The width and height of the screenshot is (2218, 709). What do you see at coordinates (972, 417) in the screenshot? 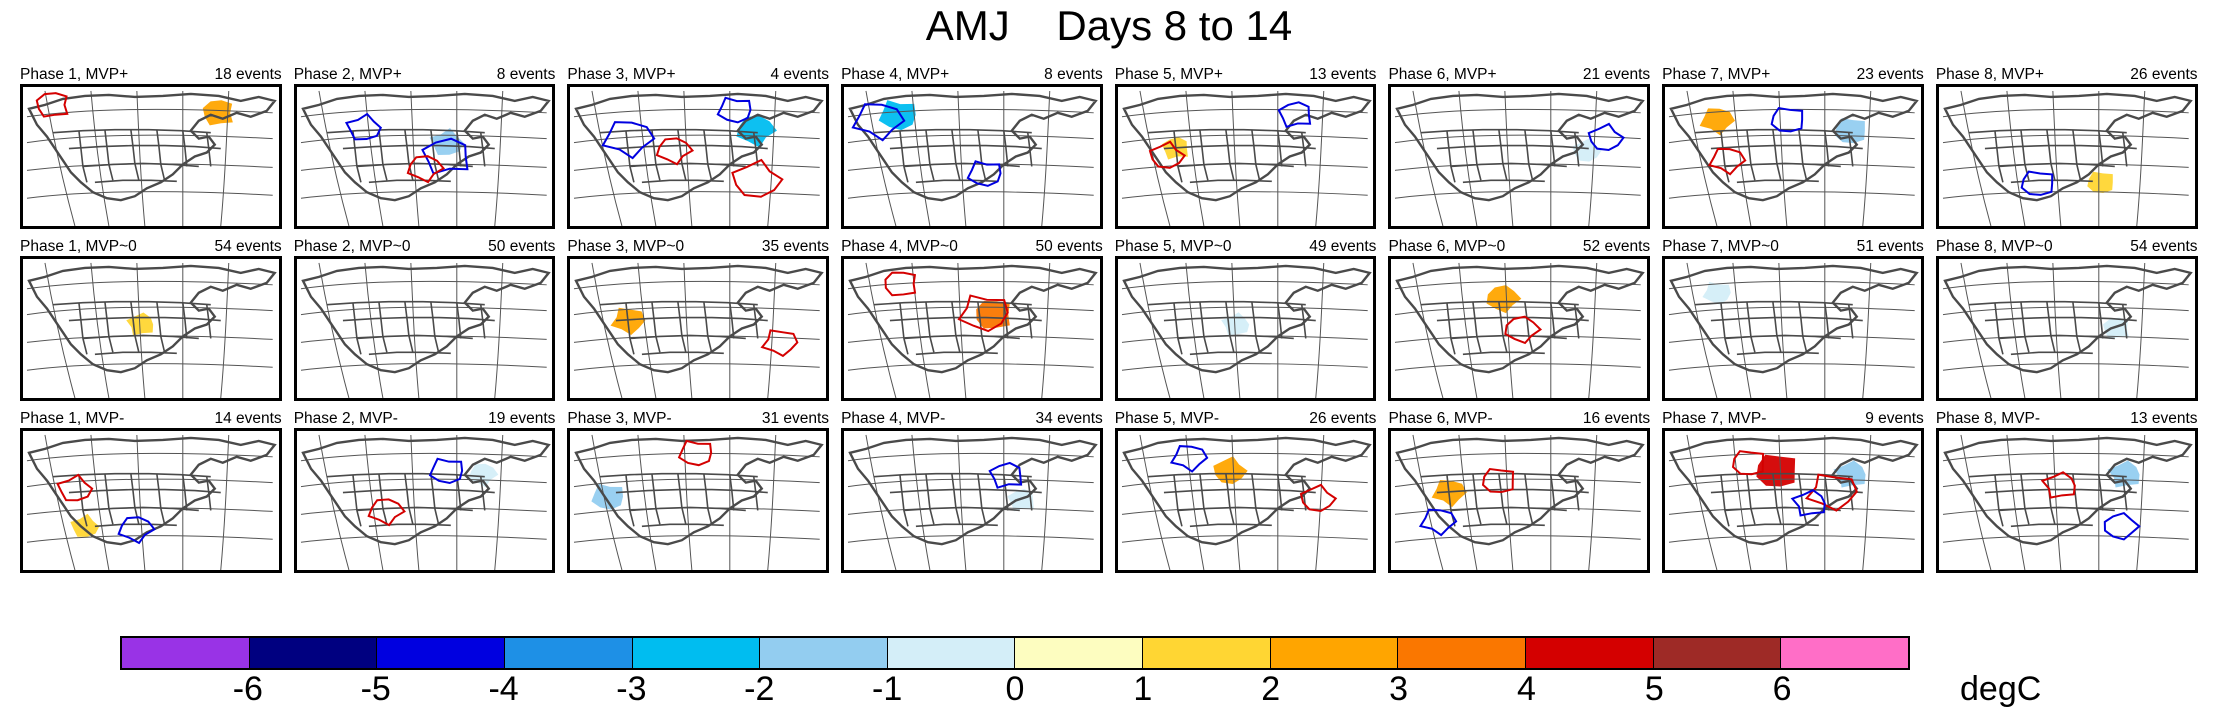
I see `panel-header: Phase 4, MVP- 34 events` at bounding box center [972, 417].